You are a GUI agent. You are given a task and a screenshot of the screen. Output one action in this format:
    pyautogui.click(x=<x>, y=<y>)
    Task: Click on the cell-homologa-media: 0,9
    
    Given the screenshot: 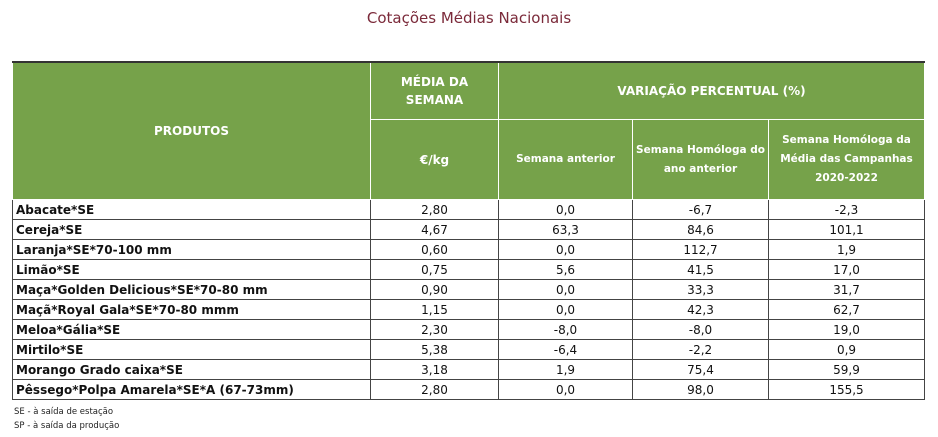 What is the action you would take?
    pyautogui.click(x=846, y=349)
    